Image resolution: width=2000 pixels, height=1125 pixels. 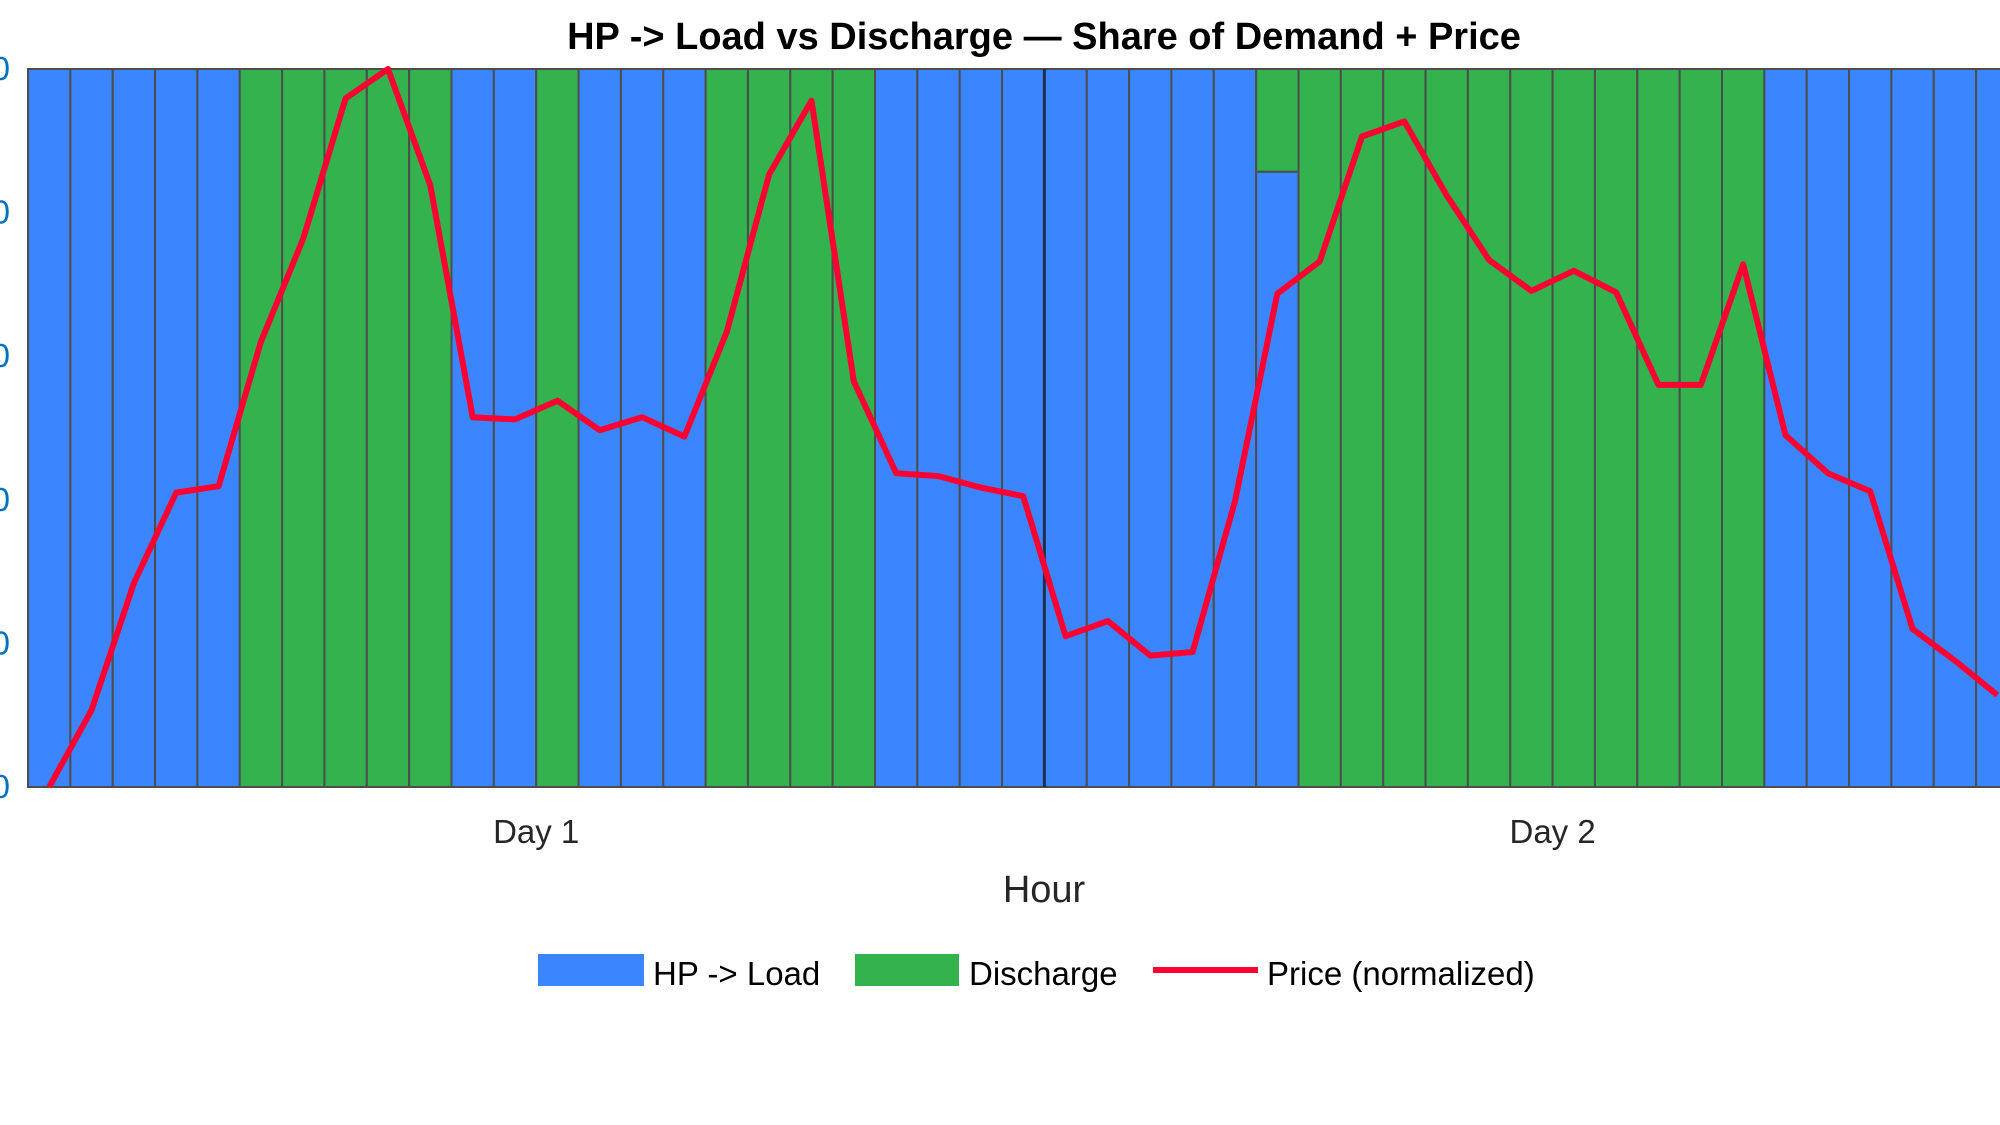 I want to click on legend-label-price: Price (normalized), so click(x=1401, y=973).